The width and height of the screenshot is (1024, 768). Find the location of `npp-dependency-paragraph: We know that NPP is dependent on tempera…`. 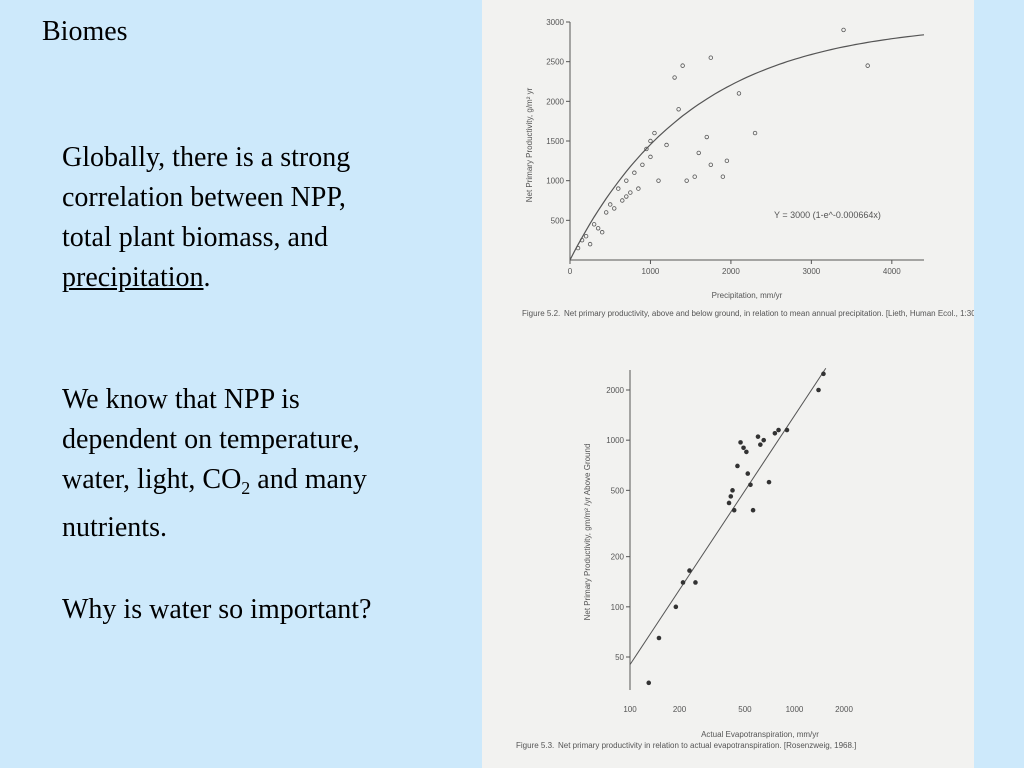

npp-dependency-paragraph: We know that NPP is dependent on tempera… is located at coordinates (262, 464).